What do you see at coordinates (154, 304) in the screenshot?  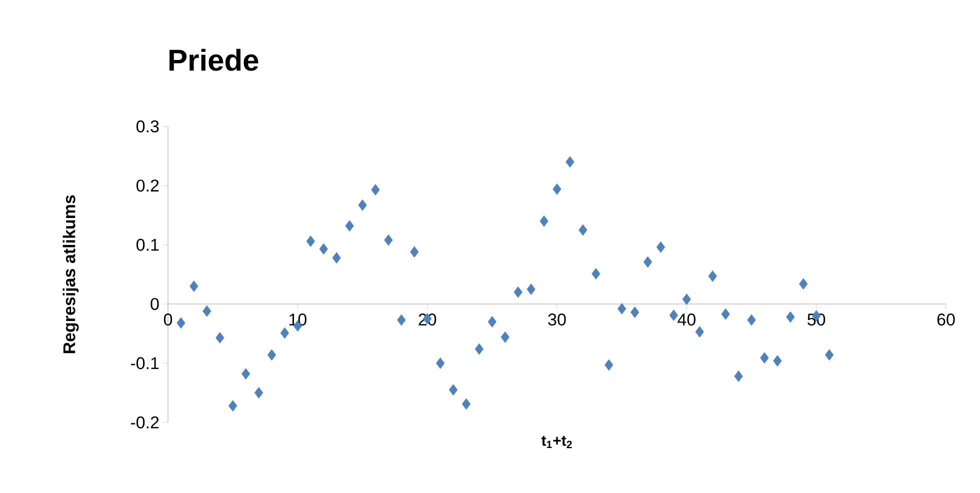 I see `y-tick-label: 0` at bounding box center [154, 304].